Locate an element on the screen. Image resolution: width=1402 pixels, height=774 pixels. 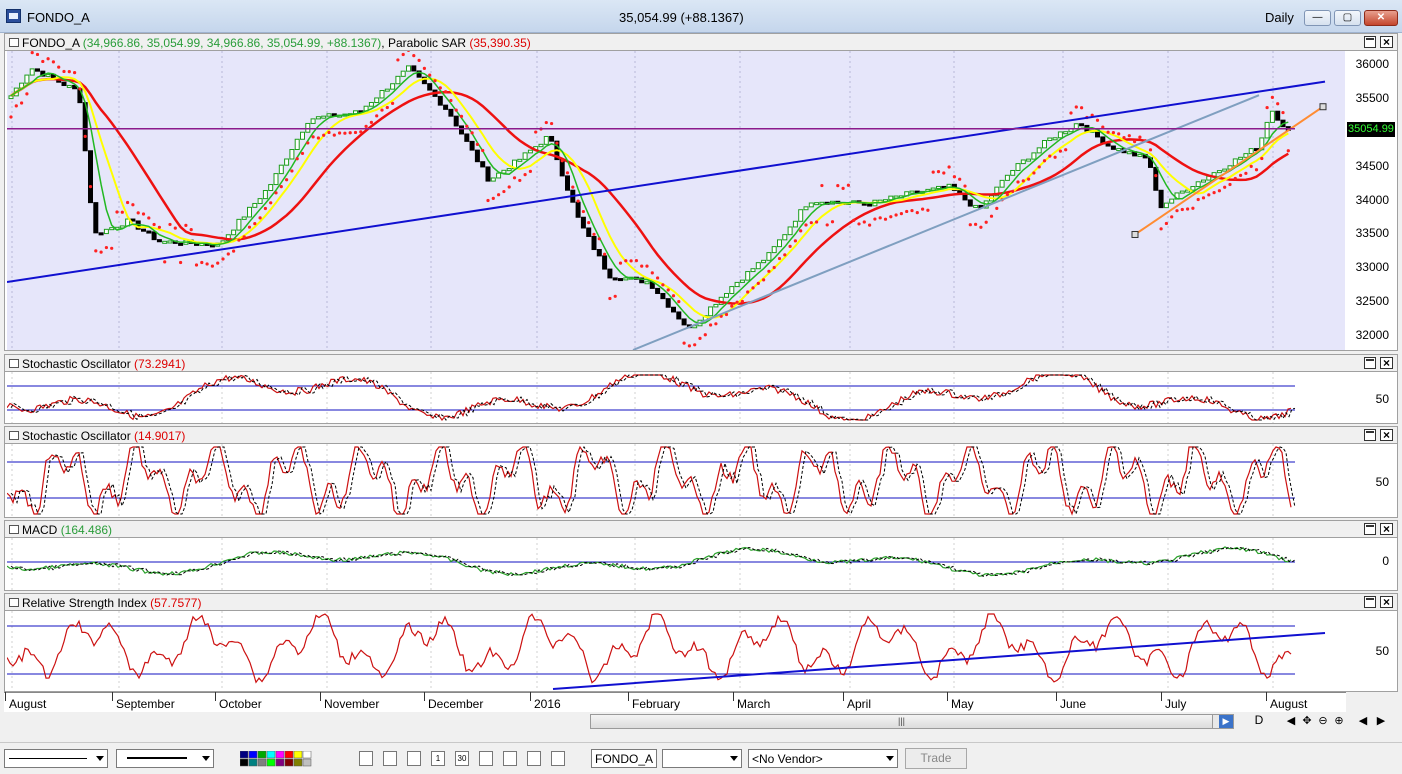
zoom-in-icon: ⊕ is located at coordinates (1339, 721).